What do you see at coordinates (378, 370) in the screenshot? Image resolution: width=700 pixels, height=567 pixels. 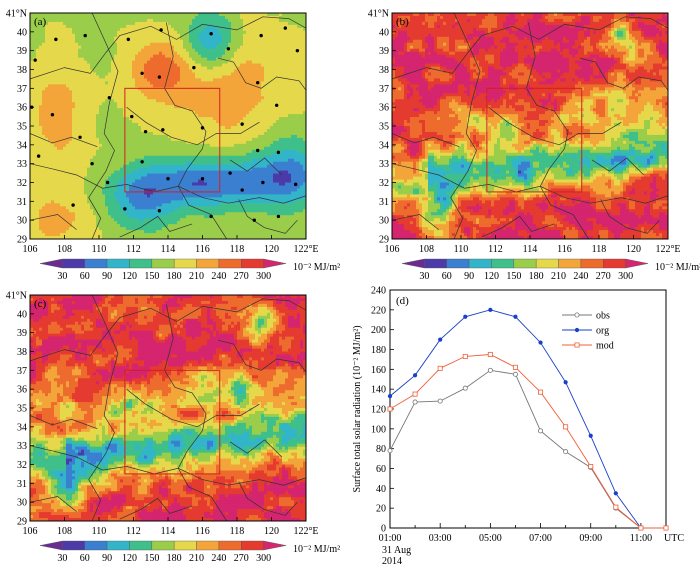 I see `y-tick-label: 160` at bounding box center [378, 370].